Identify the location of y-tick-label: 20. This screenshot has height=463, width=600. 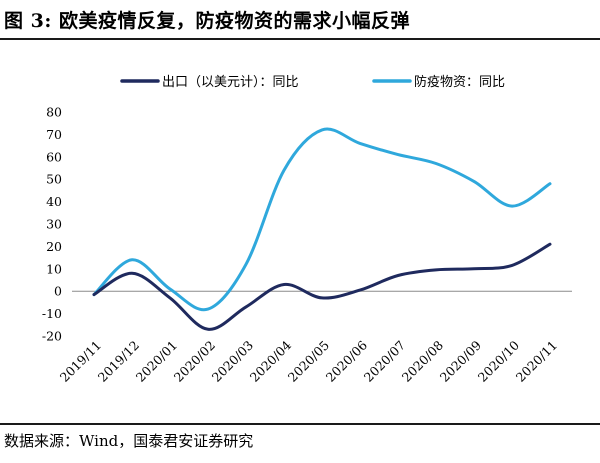
(54, 246).